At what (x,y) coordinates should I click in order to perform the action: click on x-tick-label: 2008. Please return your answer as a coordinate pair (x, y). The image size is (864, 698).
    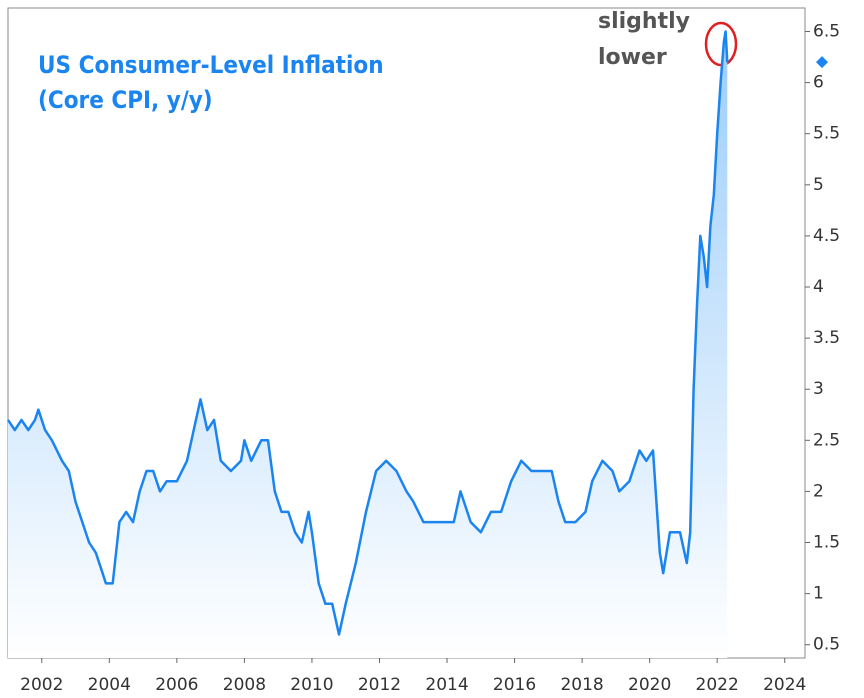
    Looking at the image, I should click on (244, 685).